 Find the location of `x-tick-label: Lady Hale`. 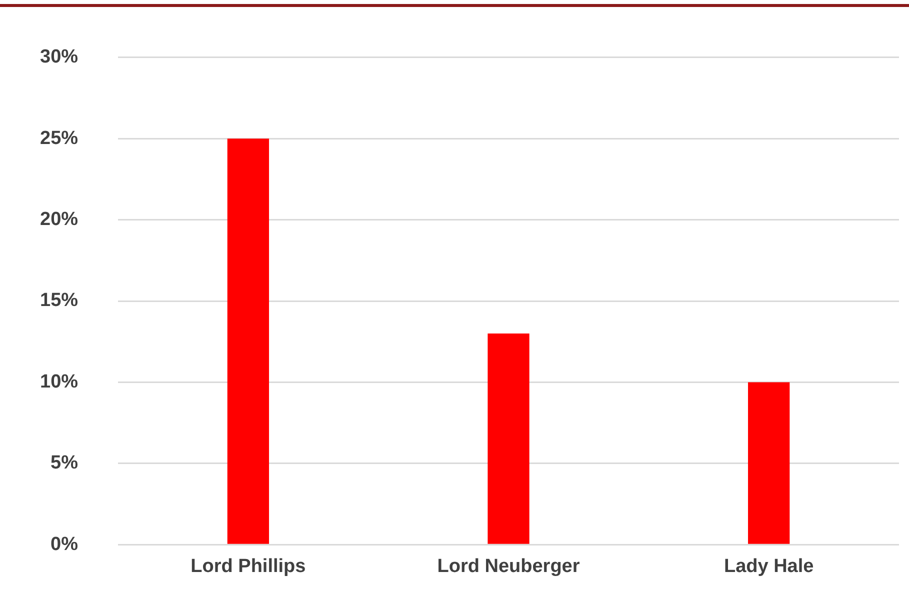

x-tick-label: Lady Hale is located at coordinates (769, 567).